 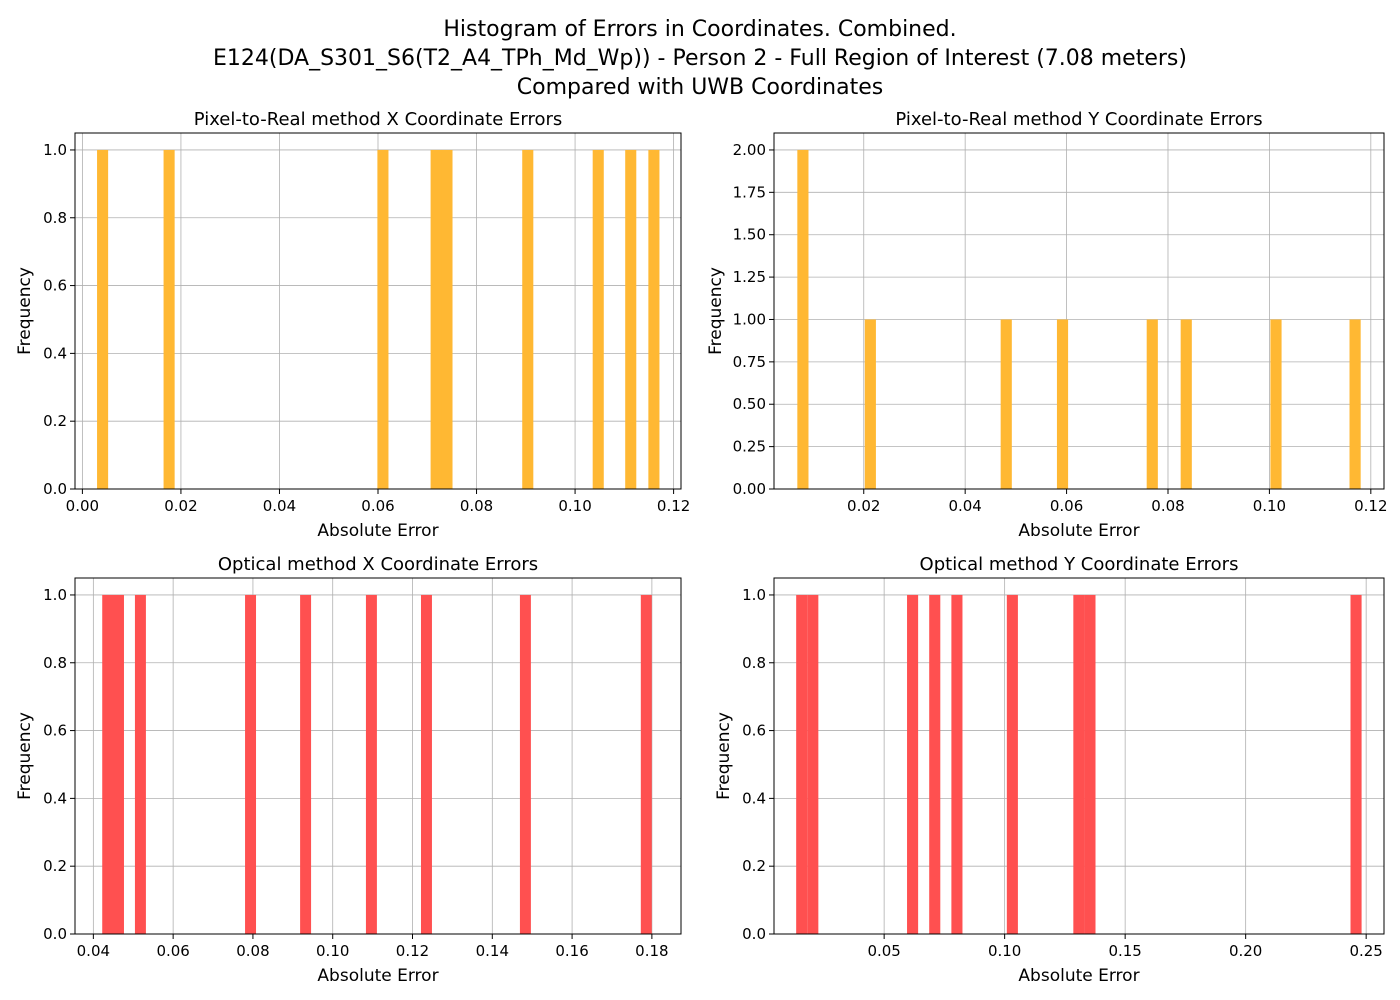 I want to click on subplot-title: Optical method Y Coordinate Errors, so click(x=1079, y=564).